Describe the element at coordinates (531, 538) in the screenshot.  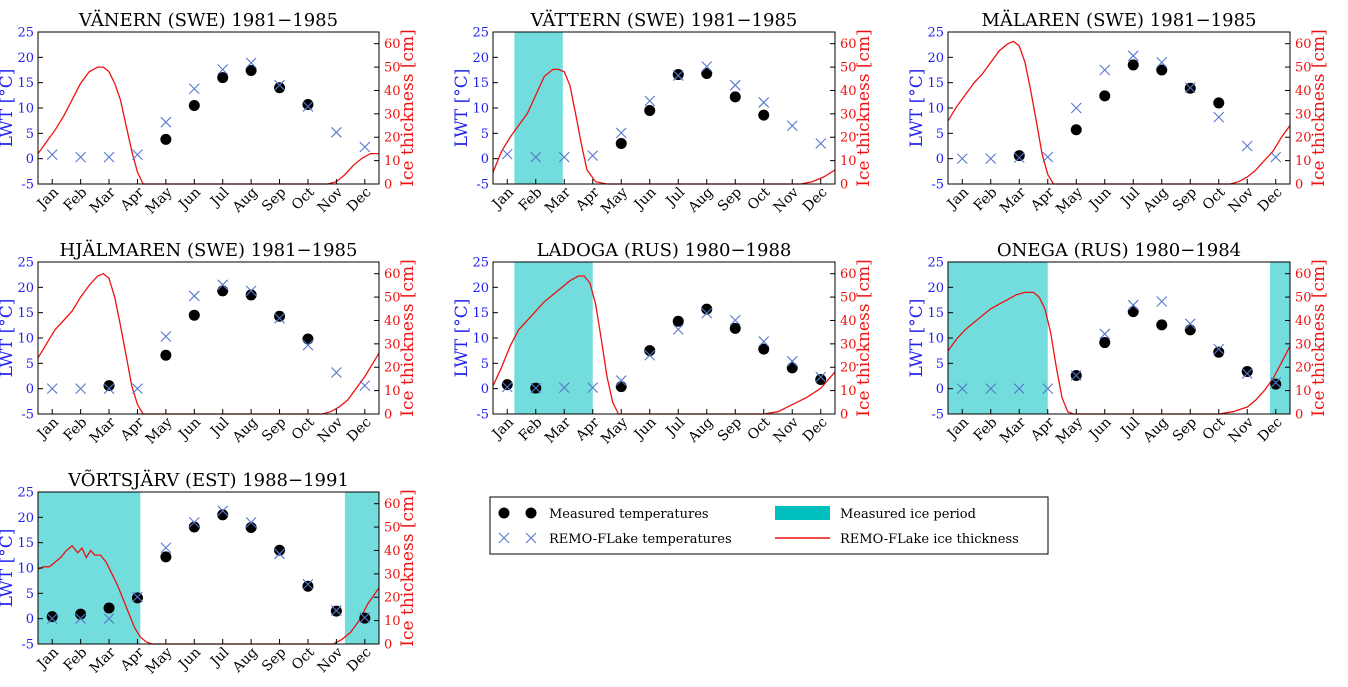
I see `legend-remo-marker` at that location.